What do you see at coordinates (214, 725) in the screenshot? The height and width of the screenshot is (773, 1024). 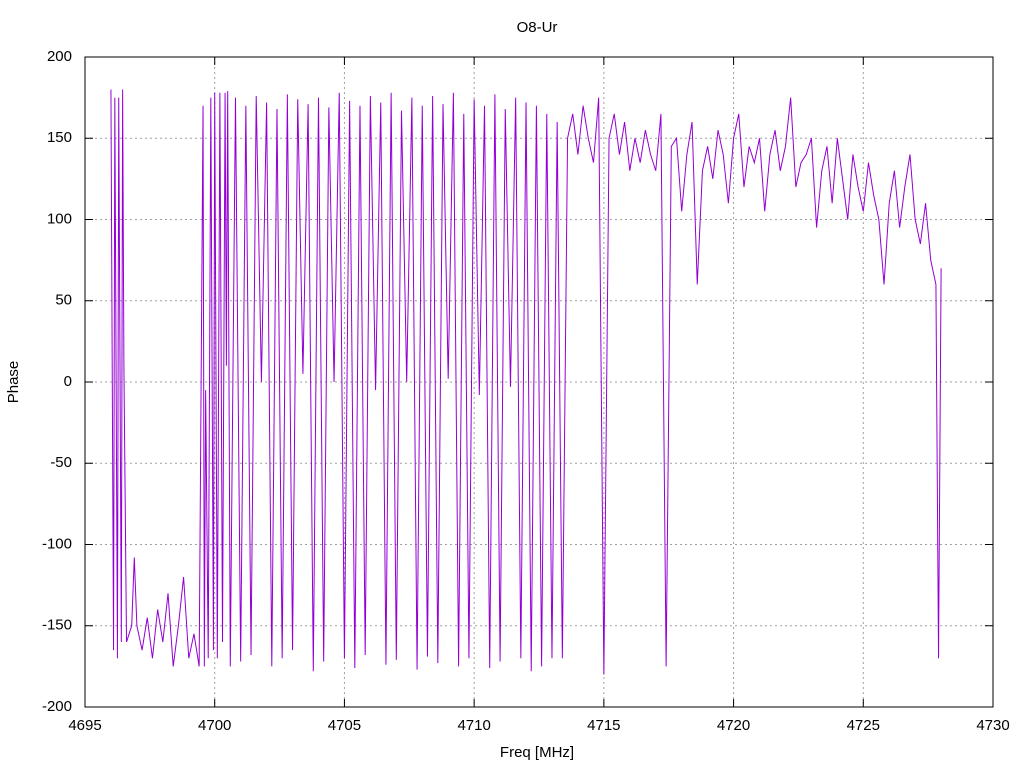 I see `x-tick-label: 4700` at bounding box center [214, 725].